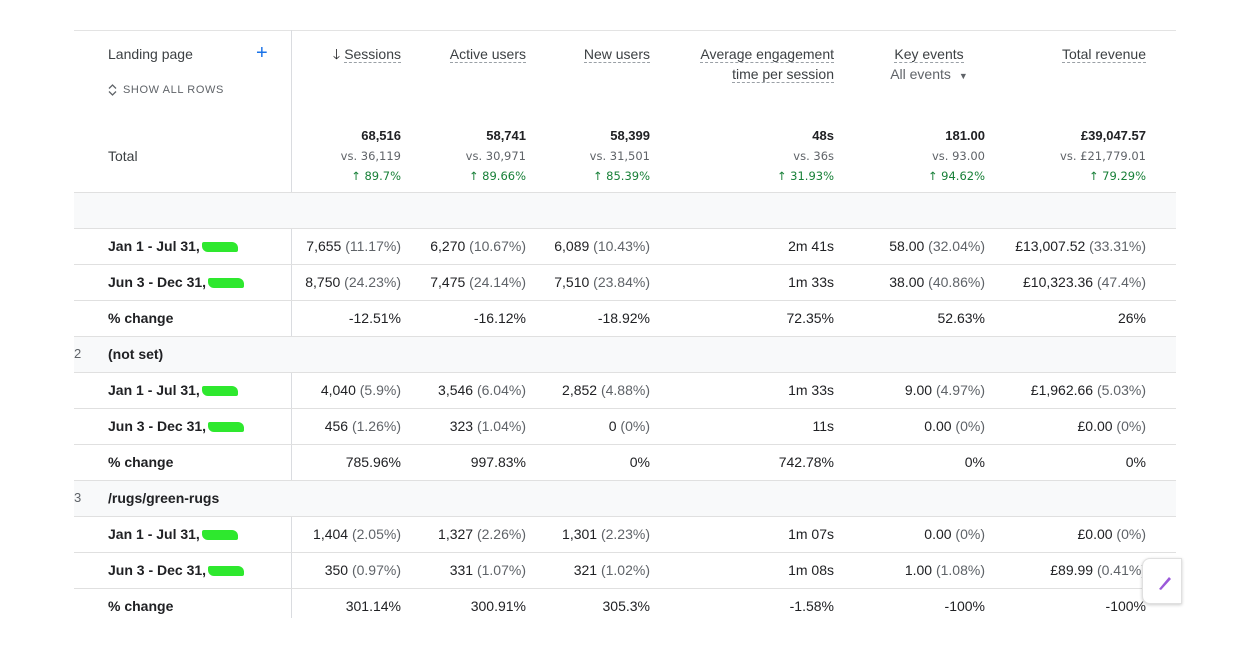  I want to click on metric-share: (2.23%), so click(623, 534).